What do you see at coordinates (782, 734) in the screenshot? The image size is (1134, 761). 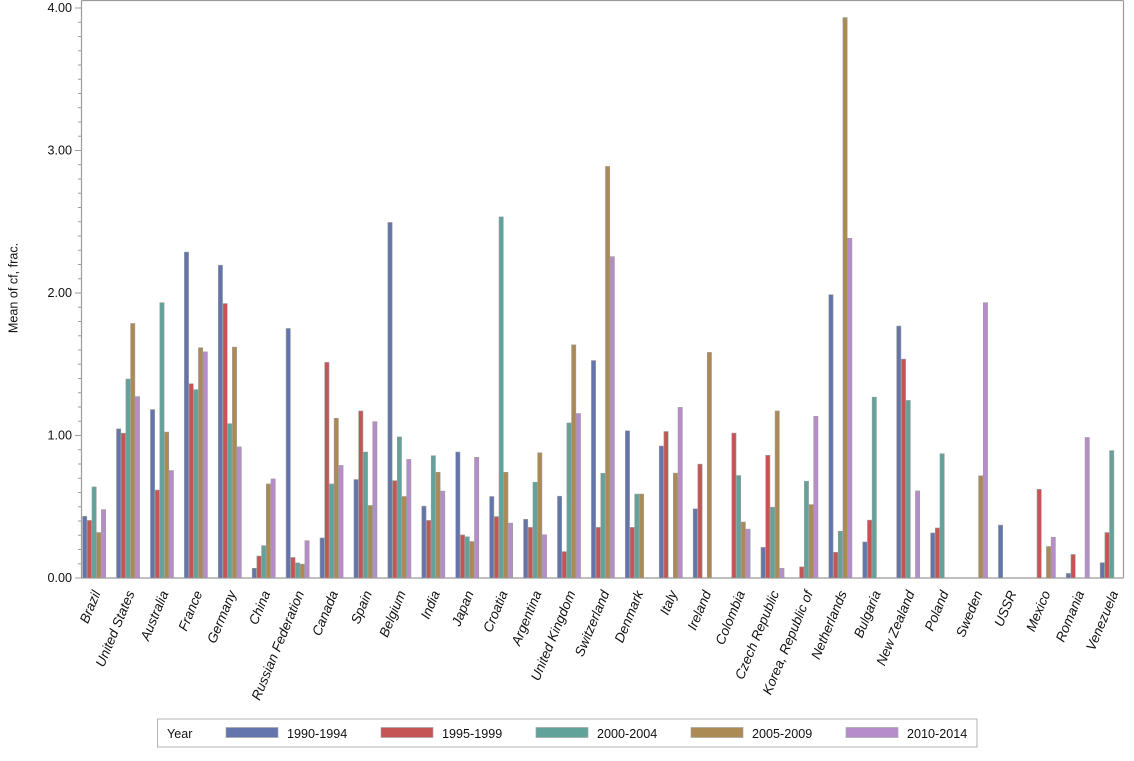 I see `svg-text: 2005-2009` at bounding box center [782, 734].